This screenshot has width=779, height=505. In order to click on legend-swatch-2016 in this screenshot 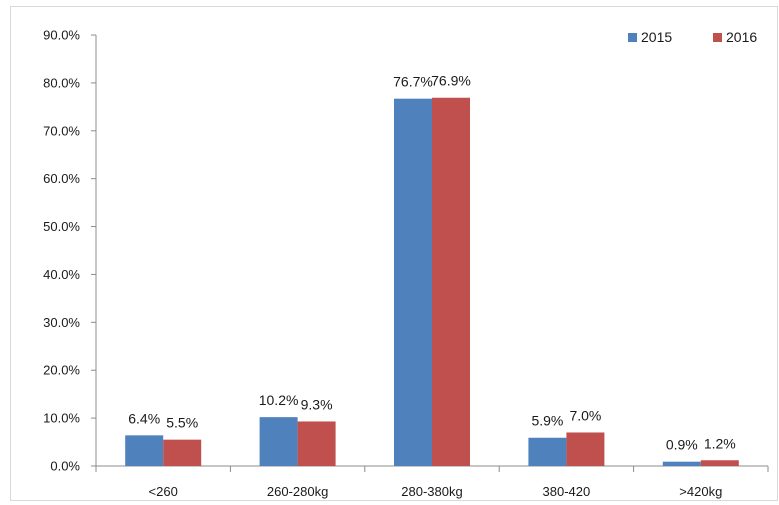, I will do `click(717, 37)`.